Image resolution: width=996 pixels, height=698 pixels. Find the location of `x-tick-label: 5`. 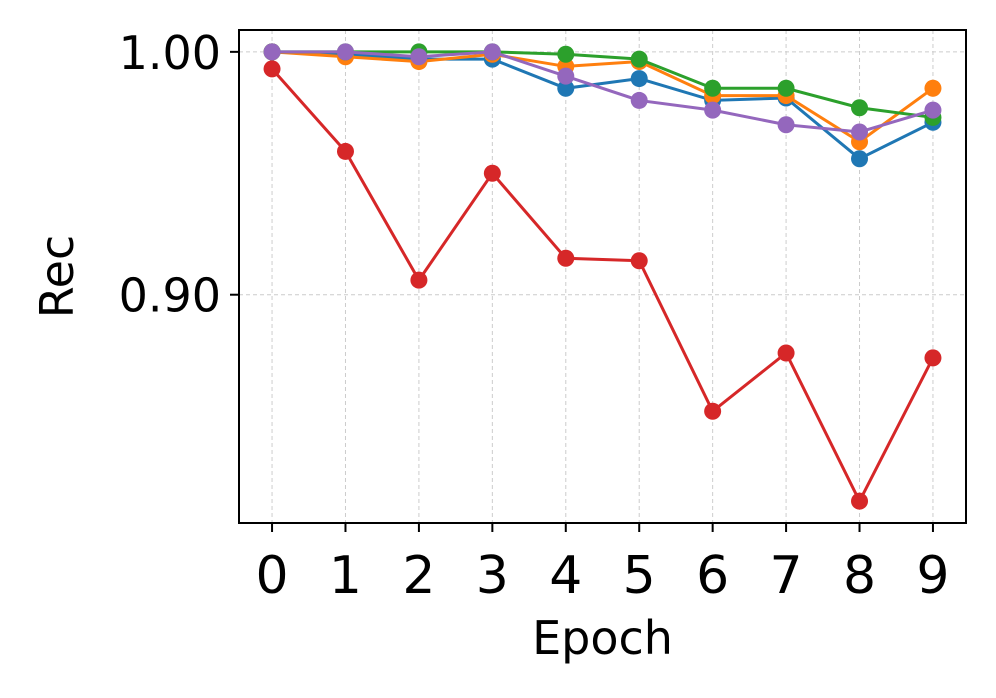

x-tick-label: 5 is located at coordinates (639, 576).